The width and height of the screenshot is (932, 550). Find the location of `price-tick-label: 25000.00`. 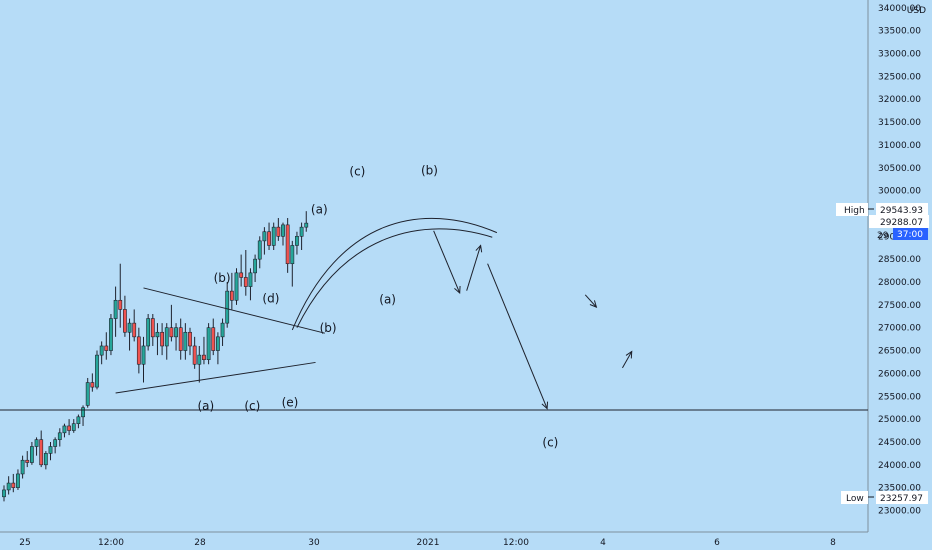

price-tick-label: 25000.00 is located at coordinates (899, 420).